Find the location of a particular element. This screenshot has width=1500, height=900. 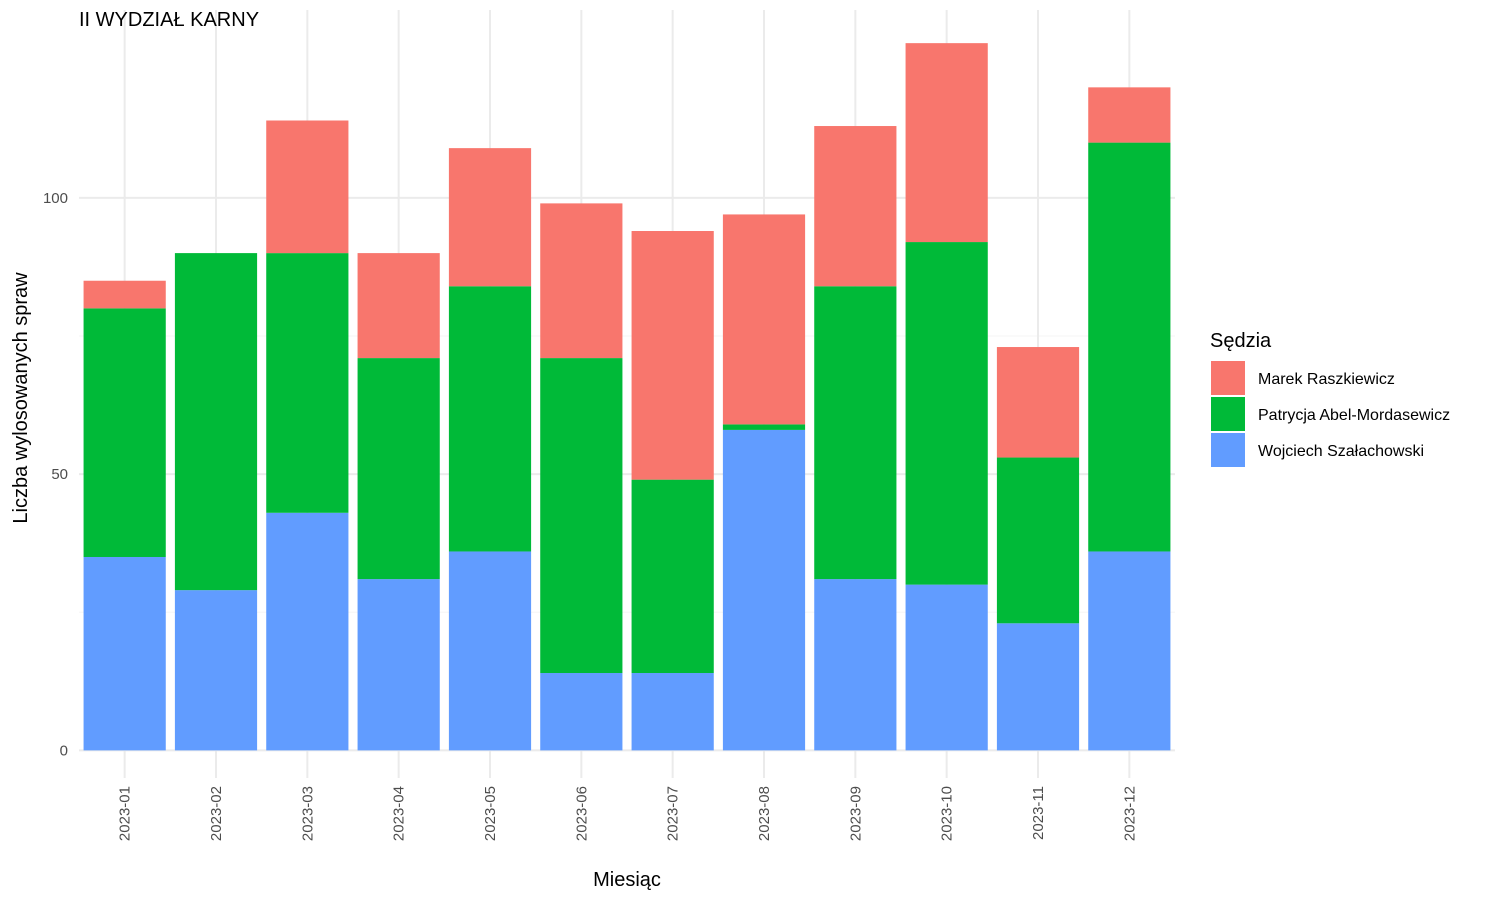

y-tick-label: 100 is located at coordinates (55, 198).